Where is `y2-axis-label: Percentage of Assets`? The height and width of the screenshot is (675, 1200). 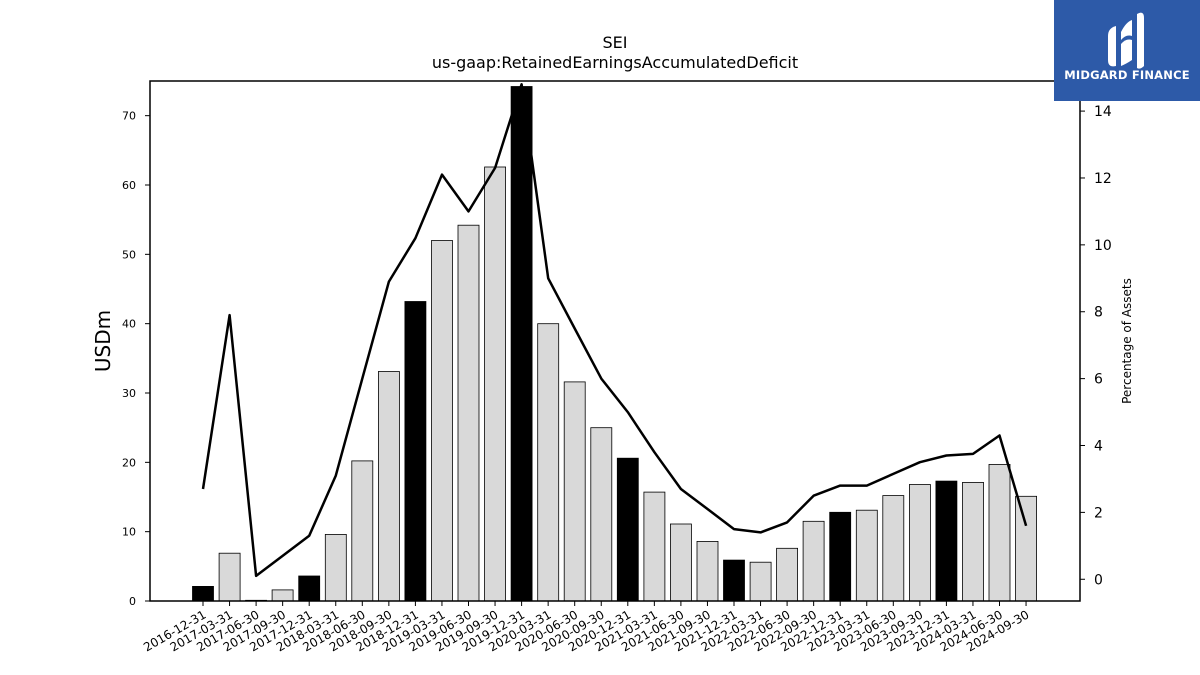 y2-axis-label: Percentage of Assets is located at coordinates (1127, 341).